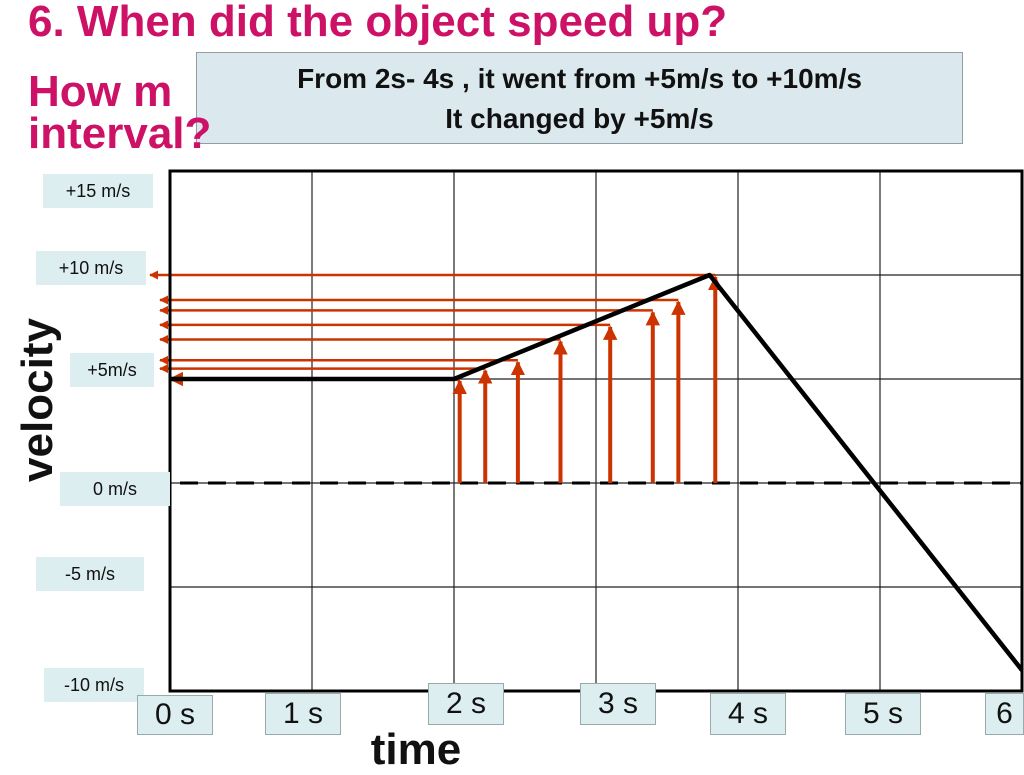 The width and height of the screenshot is (1024, 775). I want to click on question-line-3: interval?, so click(120, 133).